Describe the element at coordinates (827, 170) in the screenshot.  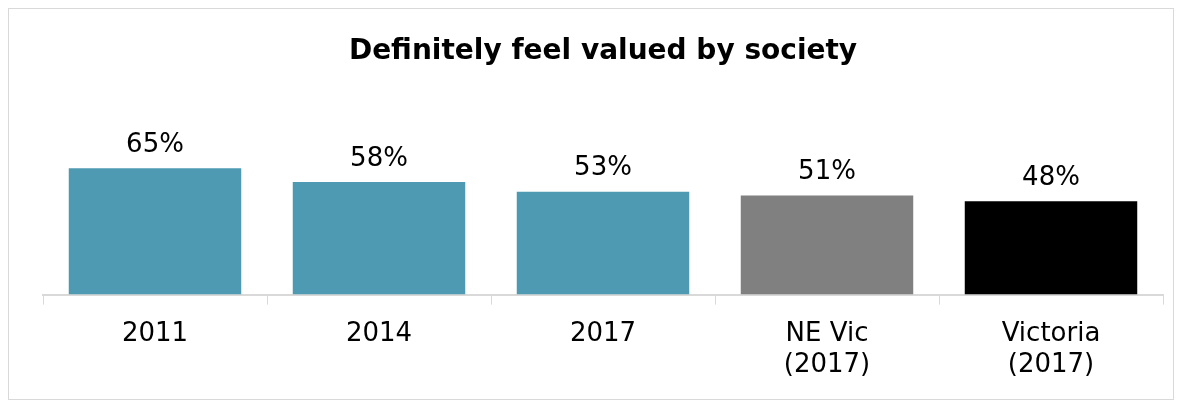
I see `data-label: 51%` at that location.